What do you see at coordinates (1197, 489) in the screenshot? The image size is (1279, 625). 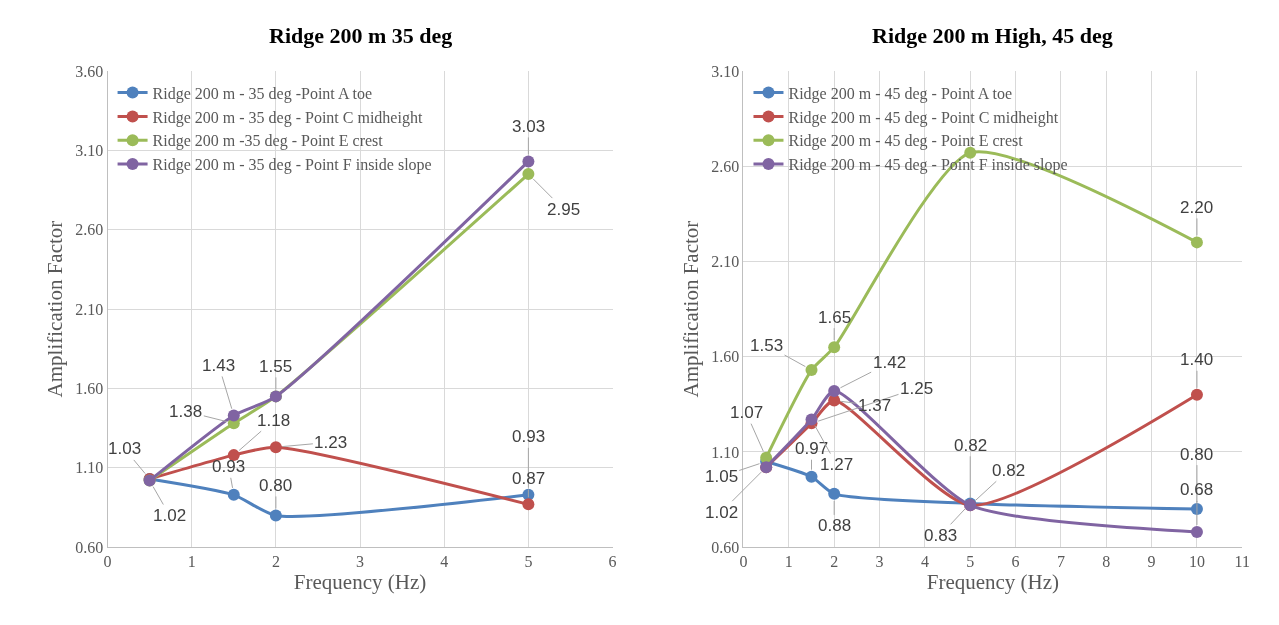 I see `data-label: 0.68` at bounding box center [1197, 489].